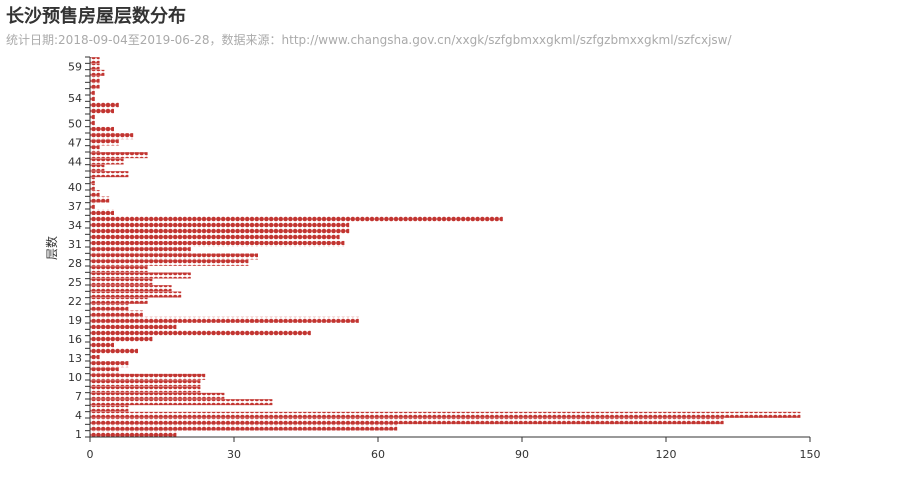  What do you see at coordinates (75, 162) in the screenshot?
I see `y-tick-label: 44` at bounding box center [75, 162].